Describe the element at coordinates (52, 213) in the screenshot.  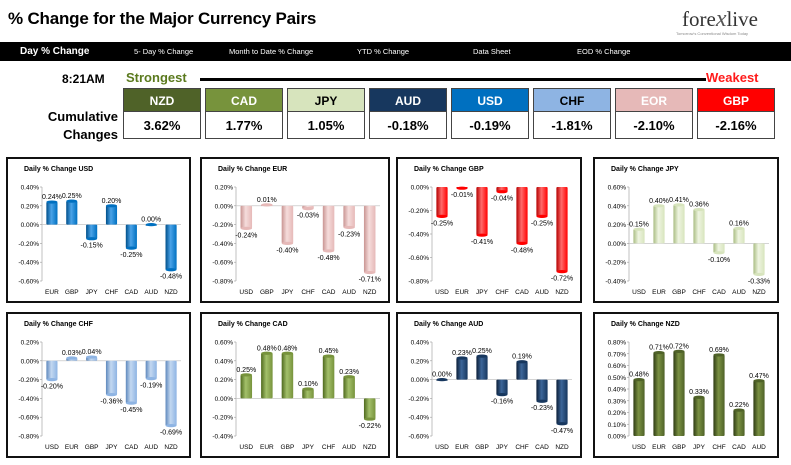
I see `bar-eur` at that location.